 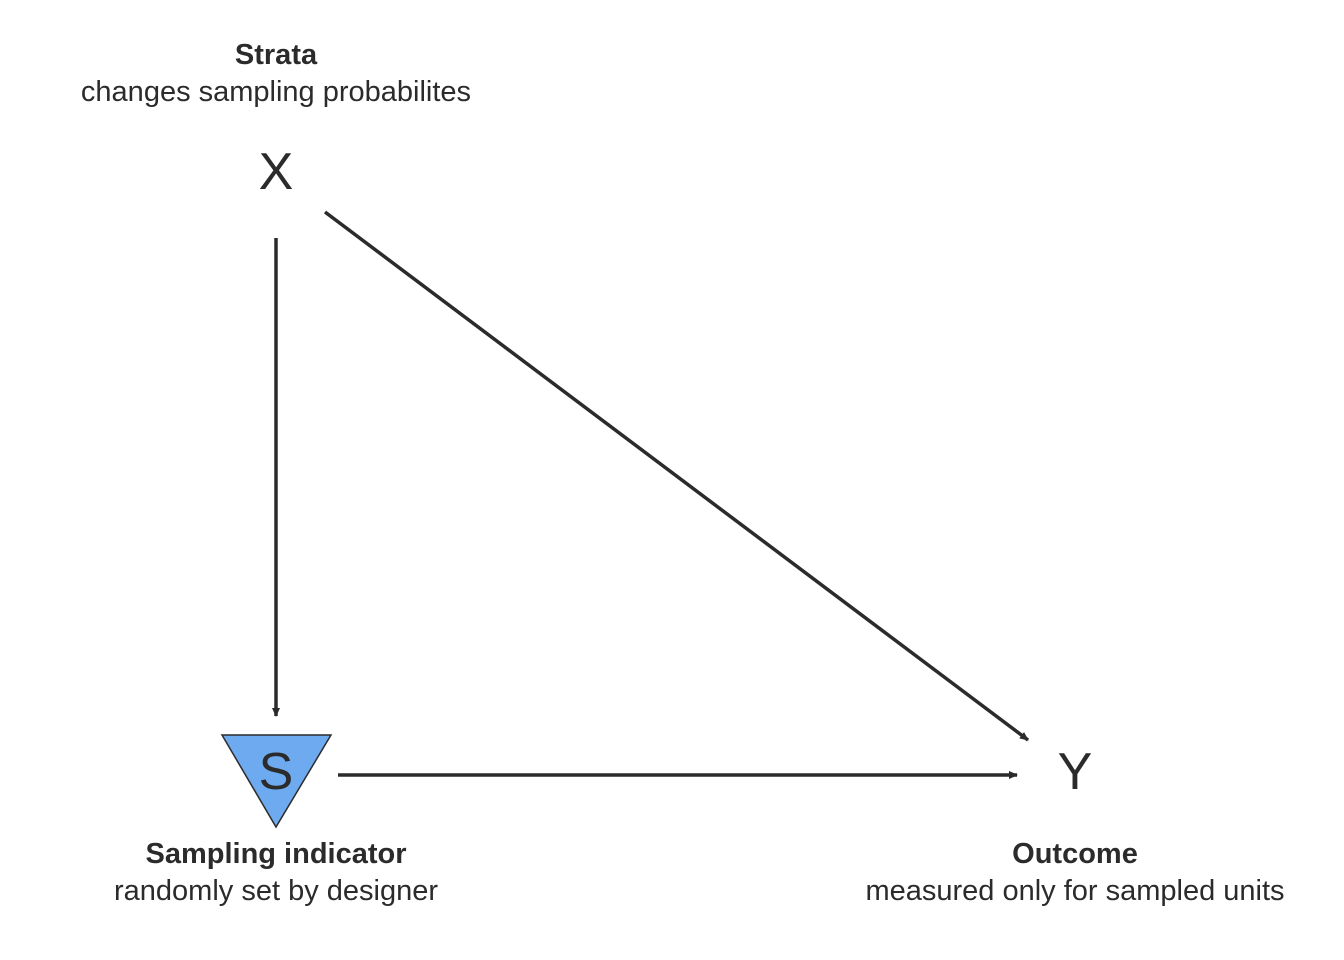 What do you see at coordinates (276, 854) in the screenshot?
I see `node-s-title: Sampling indicator` at bounding box center [276, 854].